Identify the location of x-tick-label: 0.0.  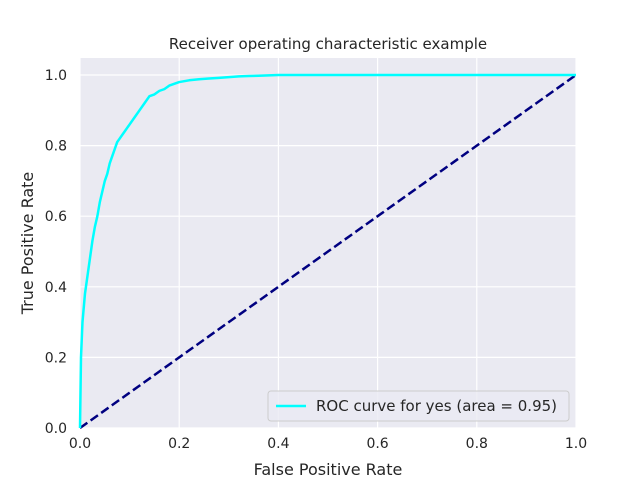
(80, 444).